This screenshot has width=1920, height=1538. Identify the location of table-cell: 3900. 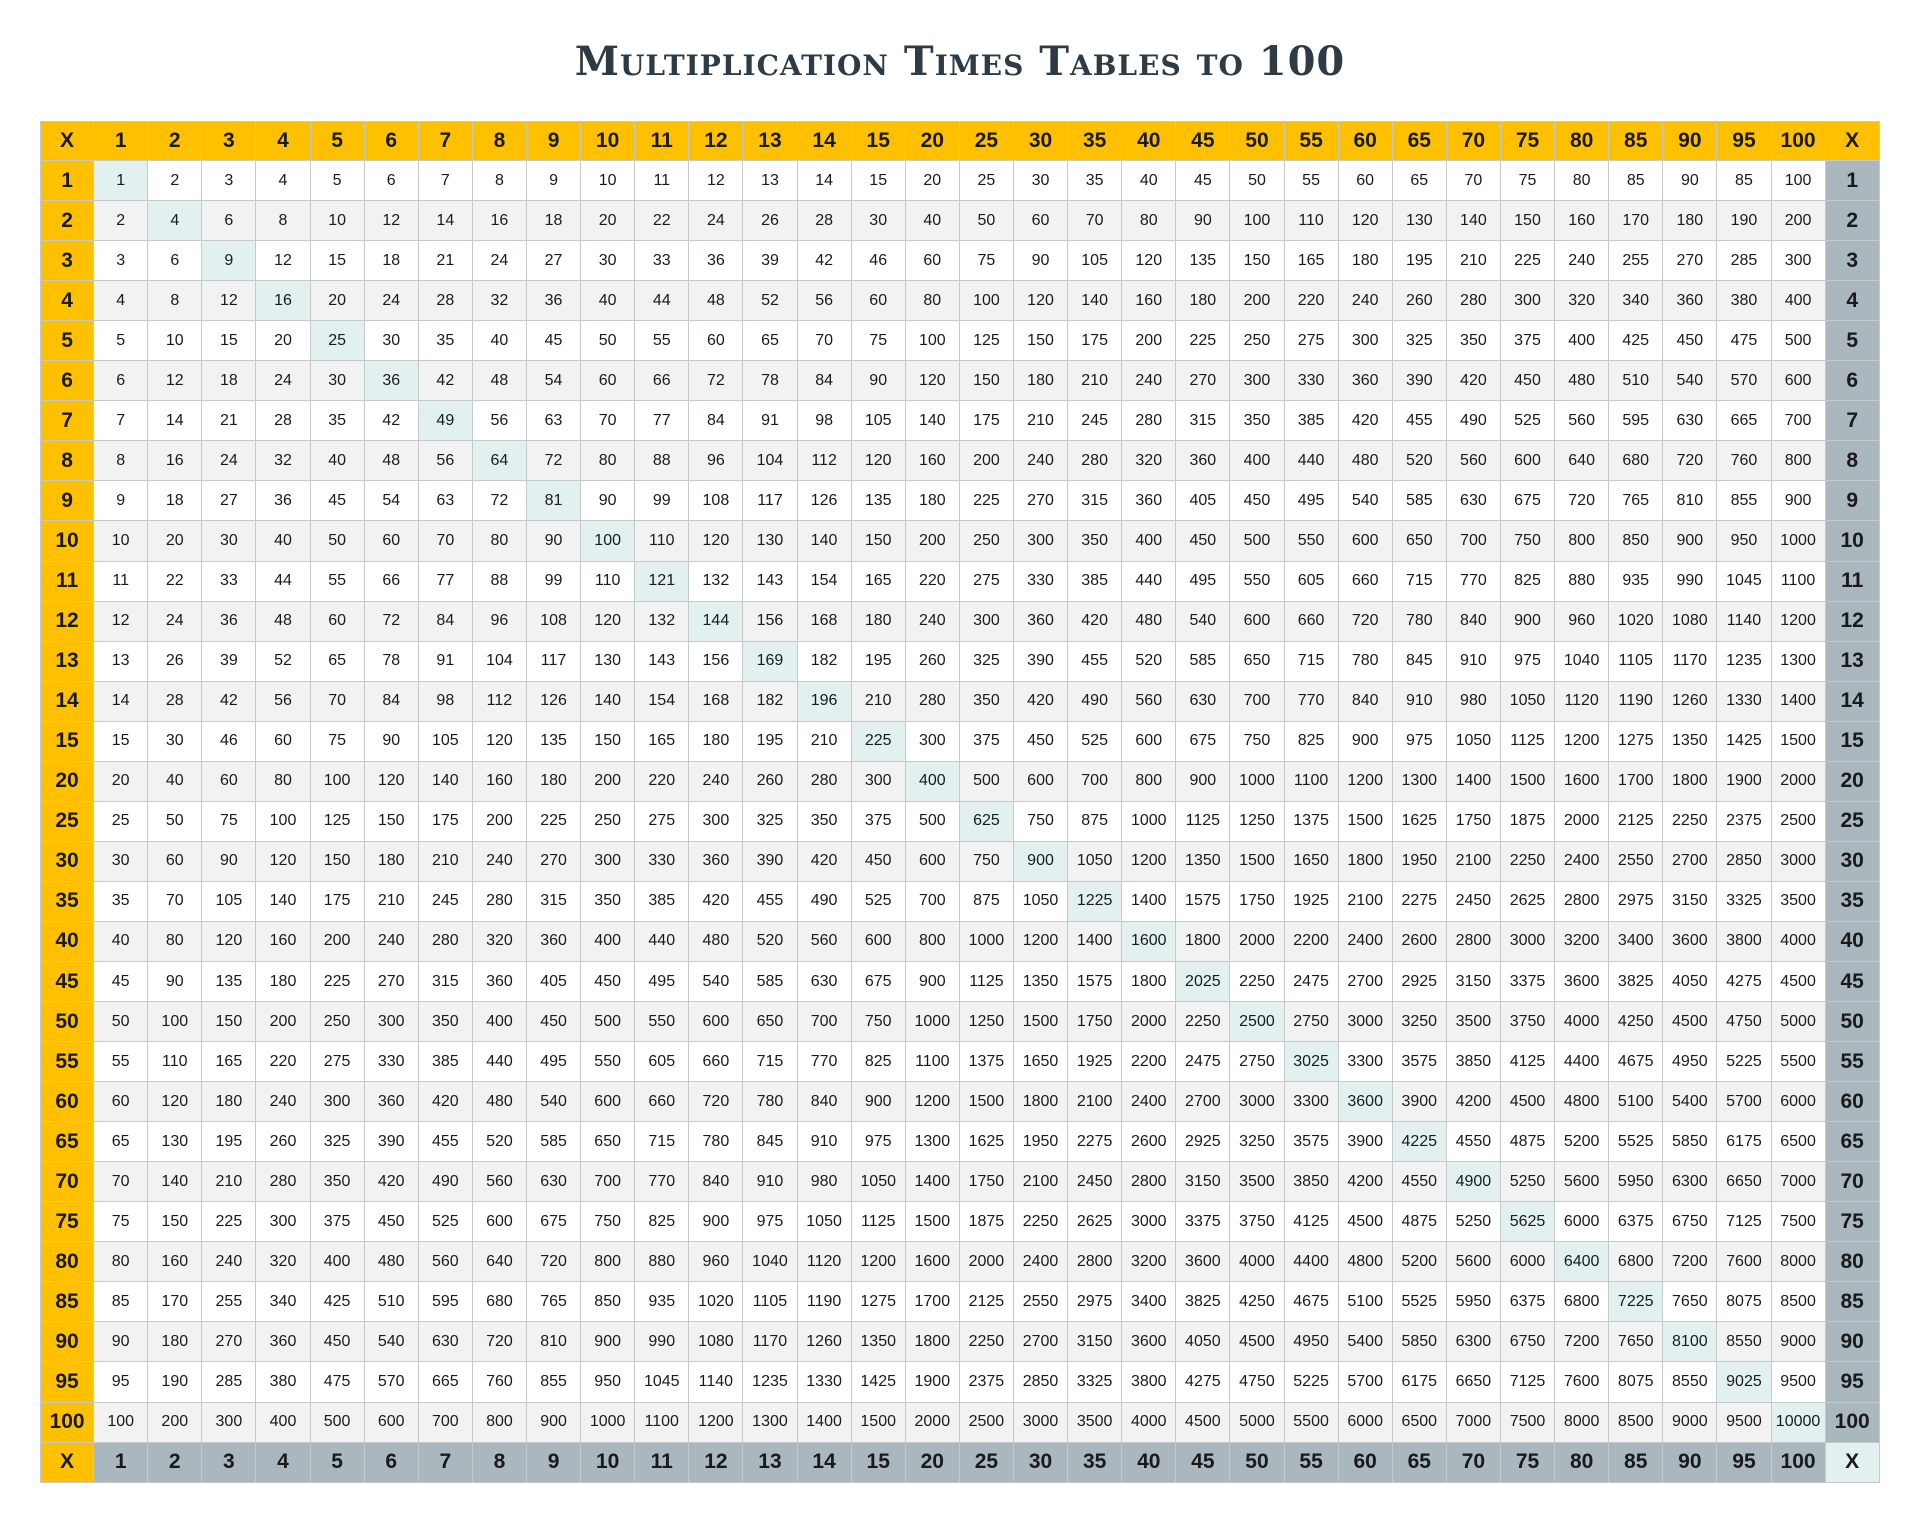
(1419, 1102).